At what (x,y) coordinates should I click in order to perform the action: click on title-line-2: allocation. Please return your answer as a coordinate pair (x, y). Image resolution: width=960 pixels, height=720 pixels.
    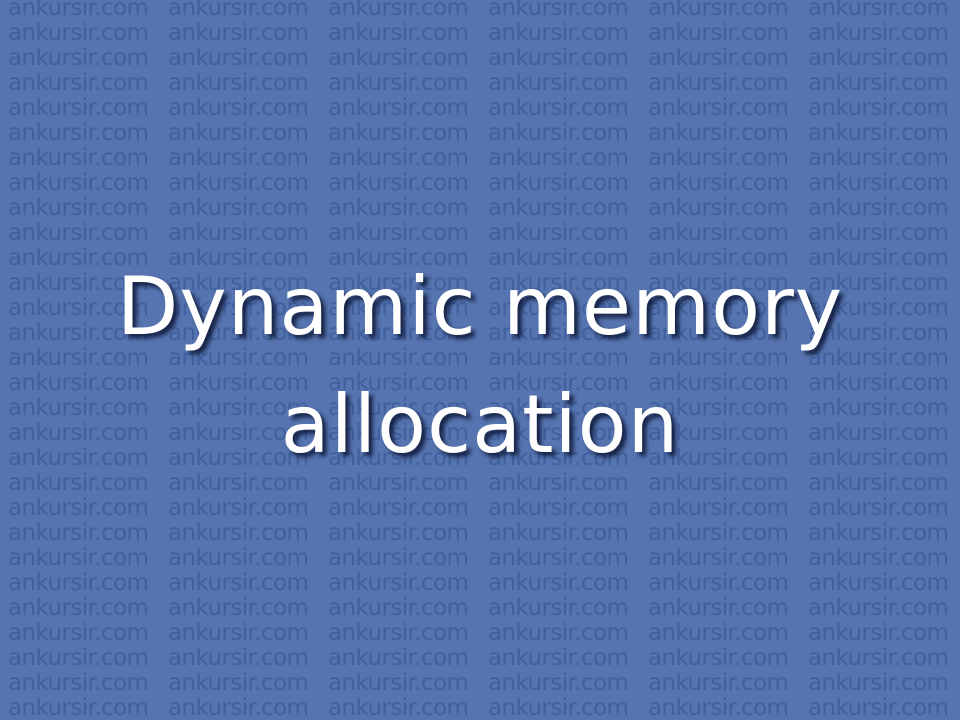
    Looking at the image, I should click on (480, 424).